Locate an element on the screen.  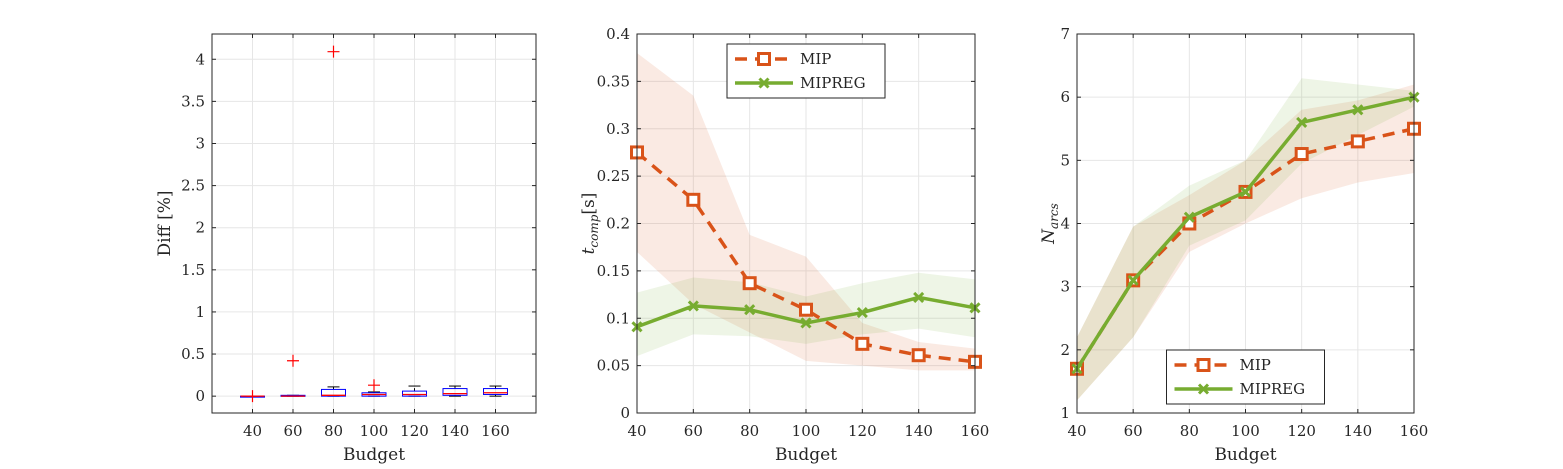
y-tick-label: 2.5 is located at coordinates (193, 186).